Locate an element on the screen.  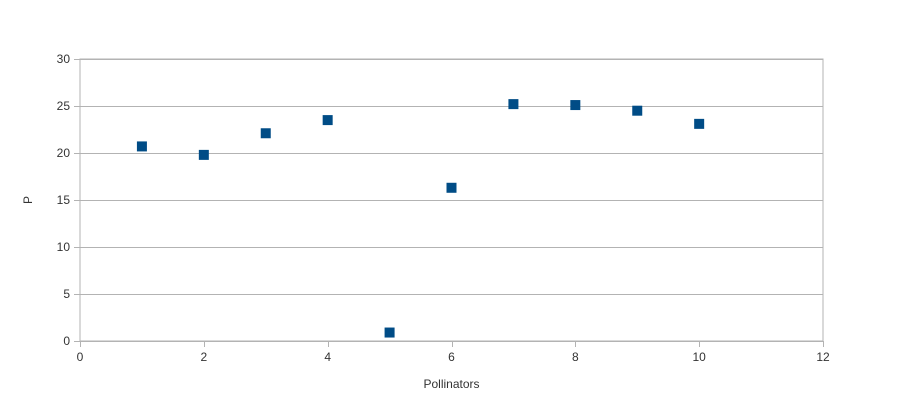
y-tick-label: 30 is located at coordinates (64, 59).